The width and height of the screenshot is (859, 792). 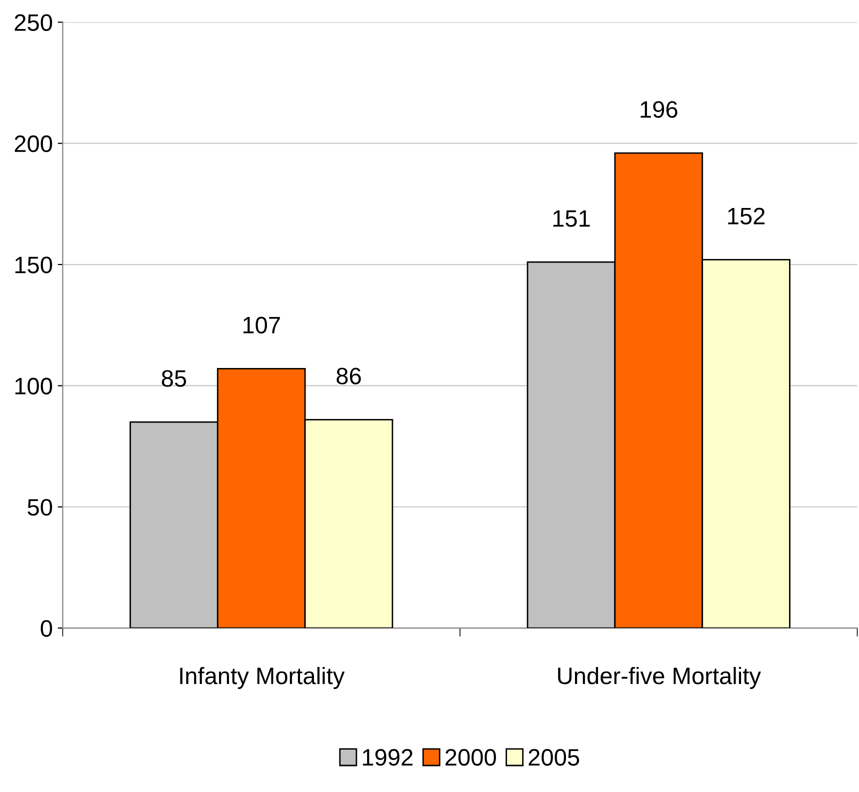 I want to click on data-label: 152, so click(x=746, y=216).